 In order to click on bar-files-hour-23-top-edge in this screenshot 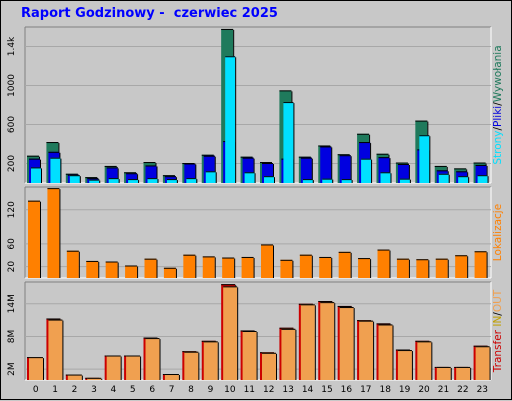, I will do `click(481, 165)`.